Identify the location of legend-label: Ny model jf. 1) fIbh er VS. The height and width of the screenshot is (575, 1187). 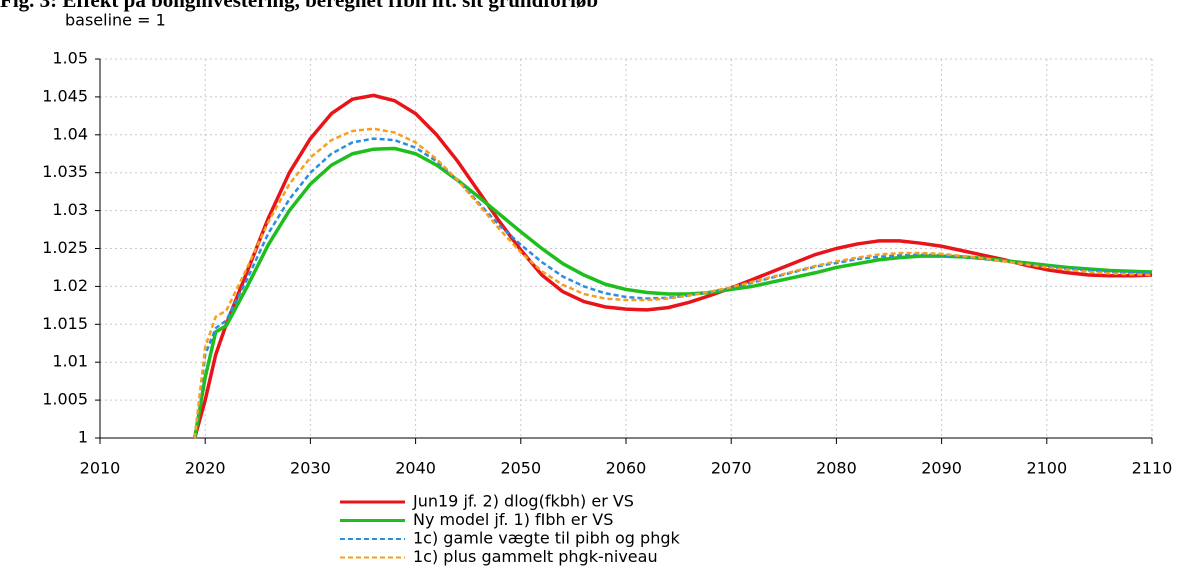
(513, 519).